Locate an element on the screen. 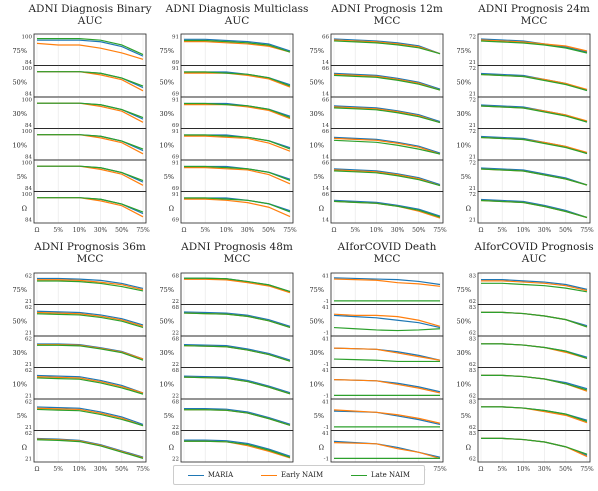  row-label: 5% is located at coordinates (466, 177).